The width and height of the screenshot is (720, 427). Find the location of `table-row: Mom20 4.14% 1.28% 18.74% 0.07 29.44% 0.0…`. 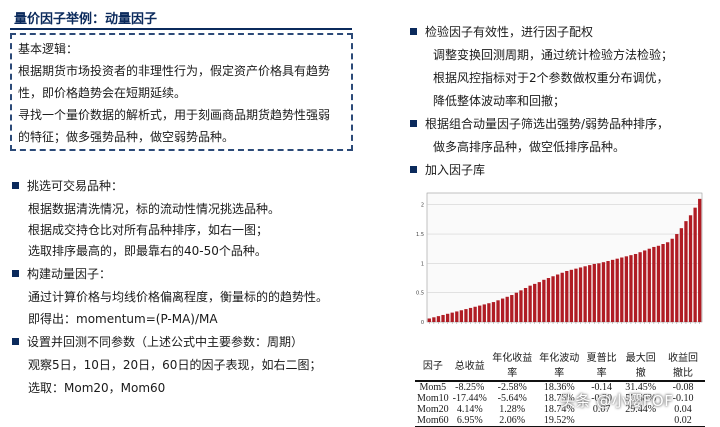

table-row: Mom20 4.14% 1.28% 18.74% 0.07 29.44% 0.0… is located at coordinates (560, 409).